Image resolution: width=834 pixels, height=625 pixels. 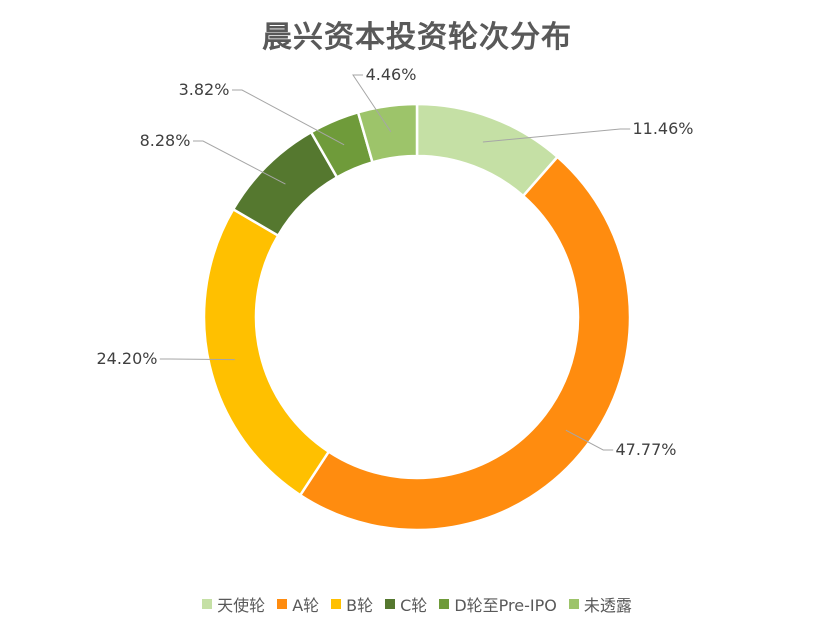 What do you see at coordinates (204, 89) in the screenshot?
I see `data-label-4: 3.82%` at bounding box center [204, 89].